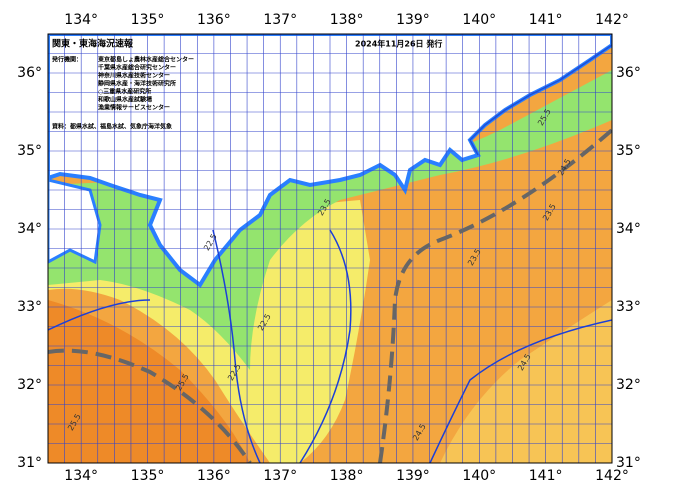  I want to click on issuer: 和歌山県水産試験場, so click(124, 100).